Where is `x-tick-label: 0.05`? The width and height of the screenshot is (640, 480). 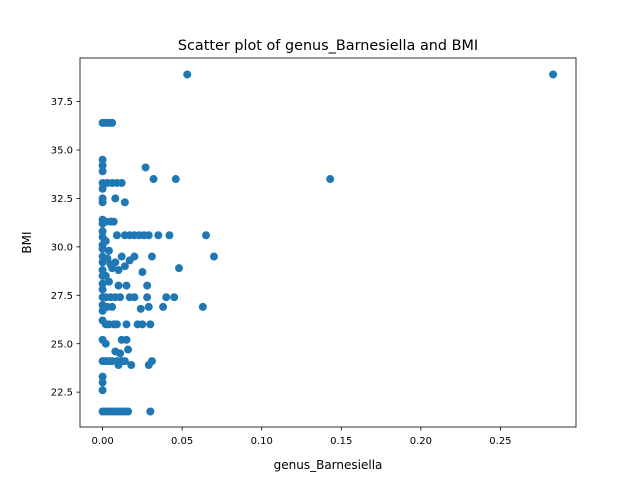
x-tick-label: 0.05 is located at coordinates (182, 441).